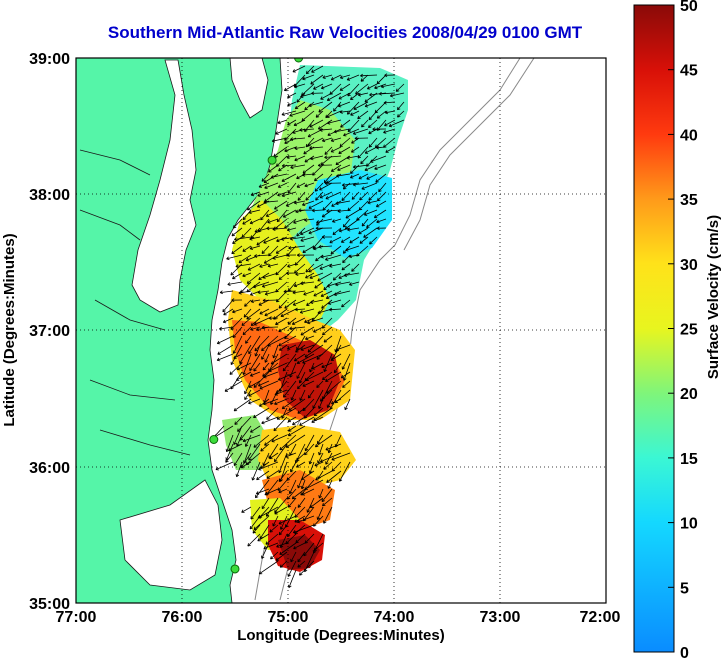 This screenshot has height=659, width=724. I want to click on station-marker, so click(214, 439).